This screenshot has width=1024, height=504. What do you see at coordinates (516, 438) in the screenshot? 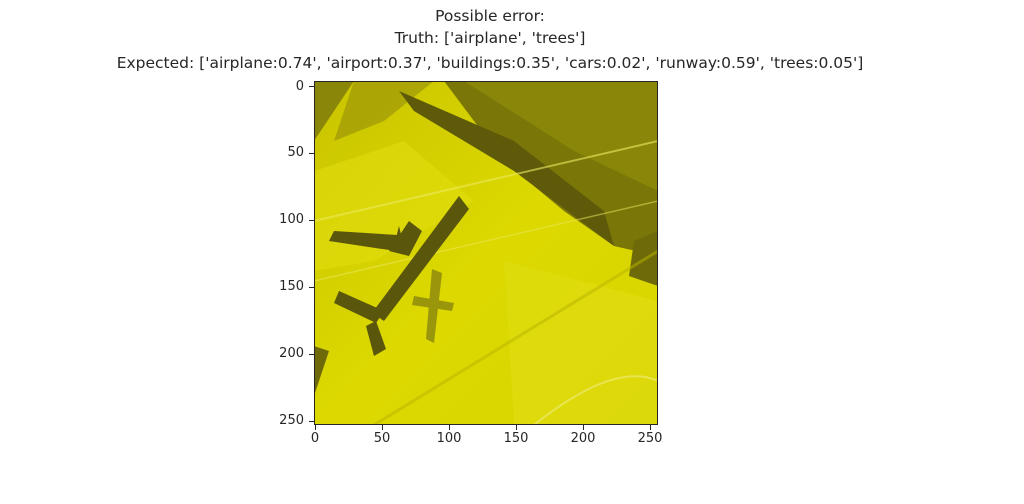
I see `x-tick-label: 150` at bounding box center [516, 438].